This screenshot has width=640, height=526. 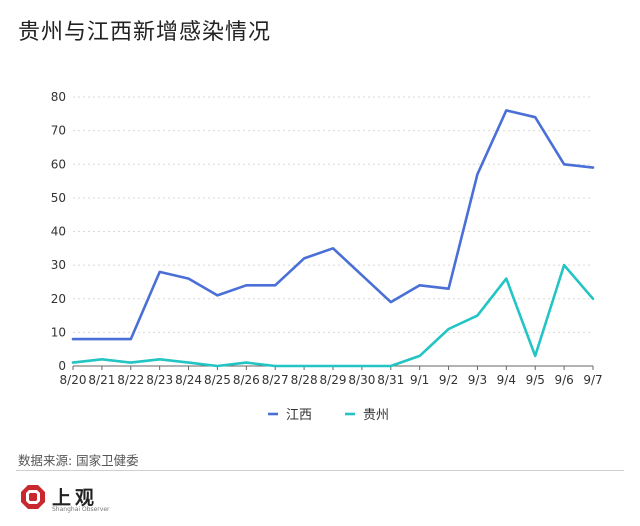 What do you see at coordinates (130, 380) in the screenshot?
I see `x-tick-label: 8/22` at bounding box center [130, 380].